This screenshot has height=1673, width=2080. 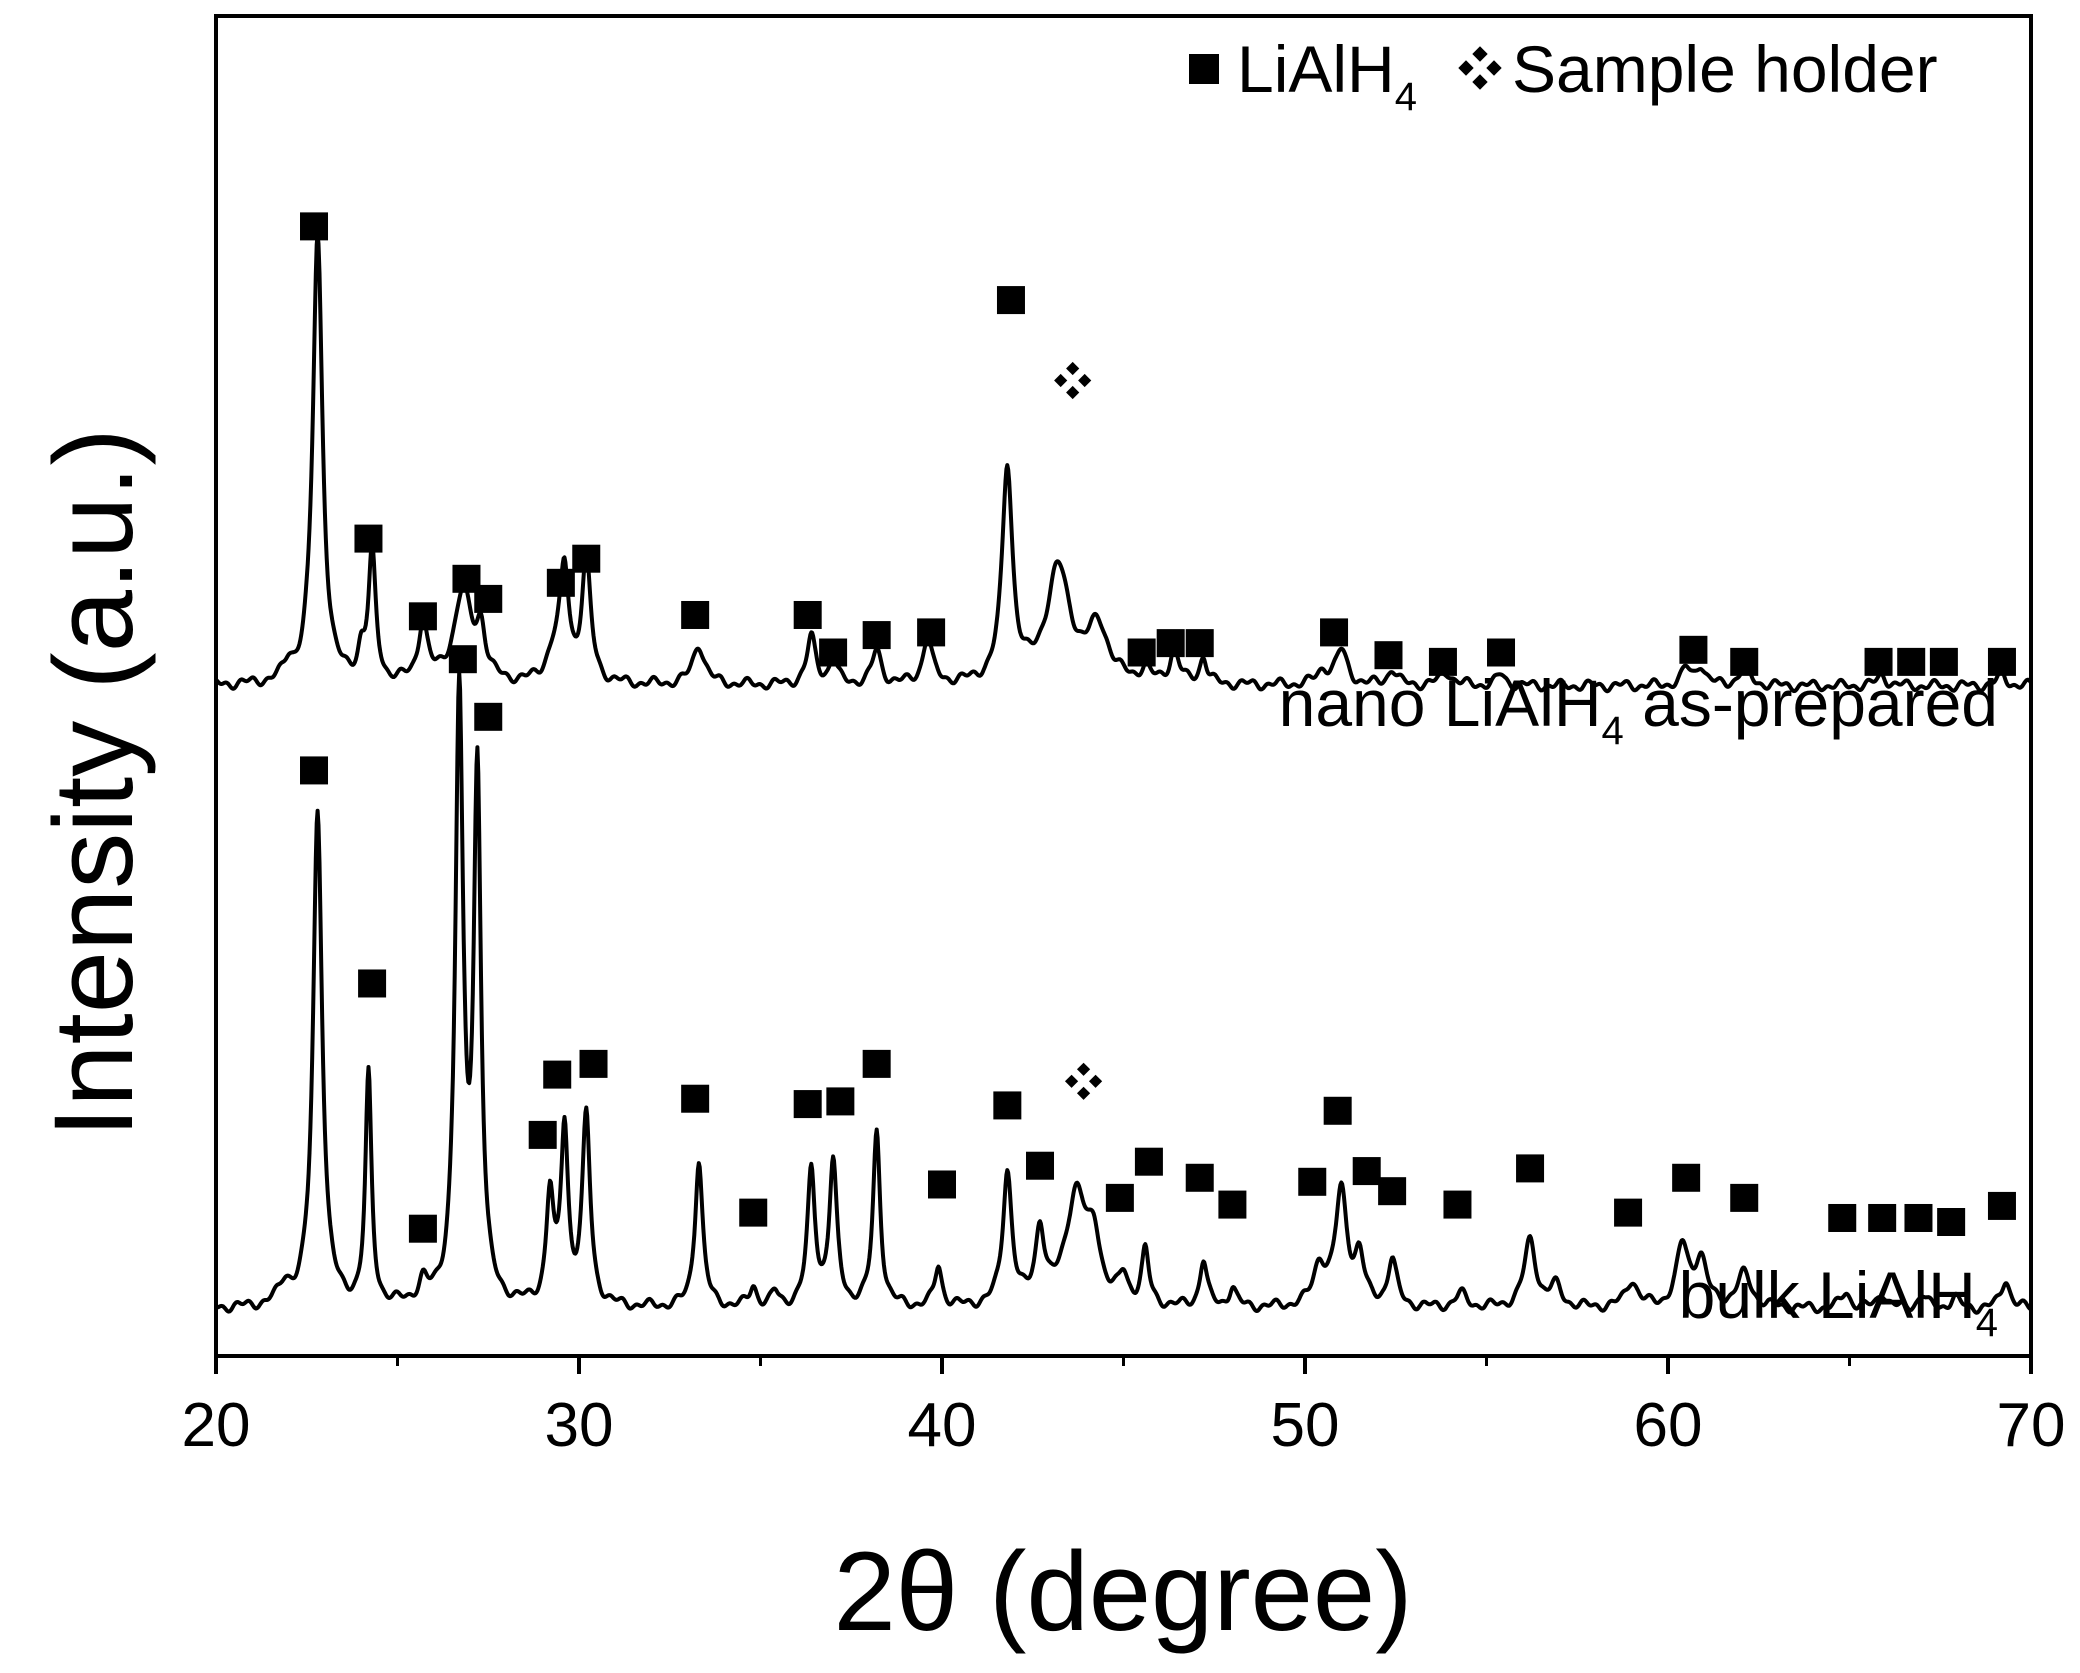 I want to click on legend-diamond-shape, so click(x=1480, y=68).